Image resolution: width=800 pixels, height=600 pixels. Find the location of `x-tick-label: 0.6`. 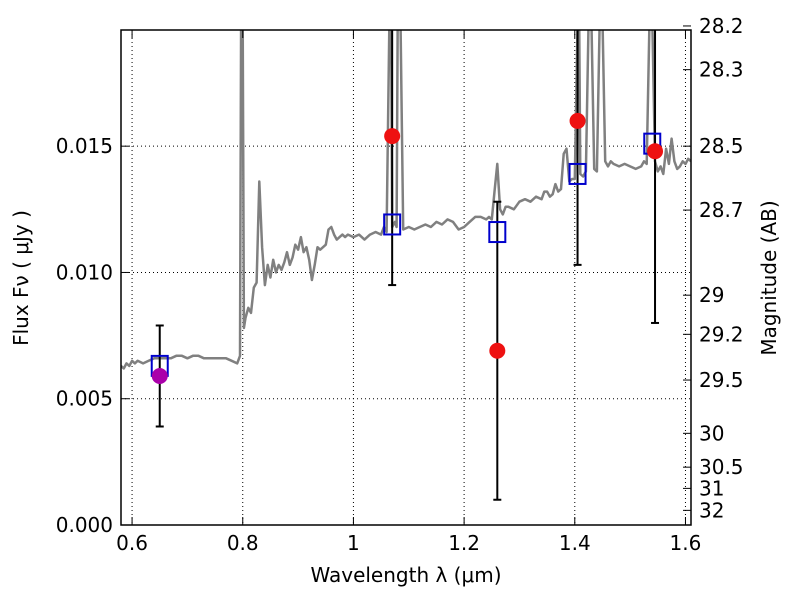

x-tick-label: 0.6 is located at coordinates (132, 543).